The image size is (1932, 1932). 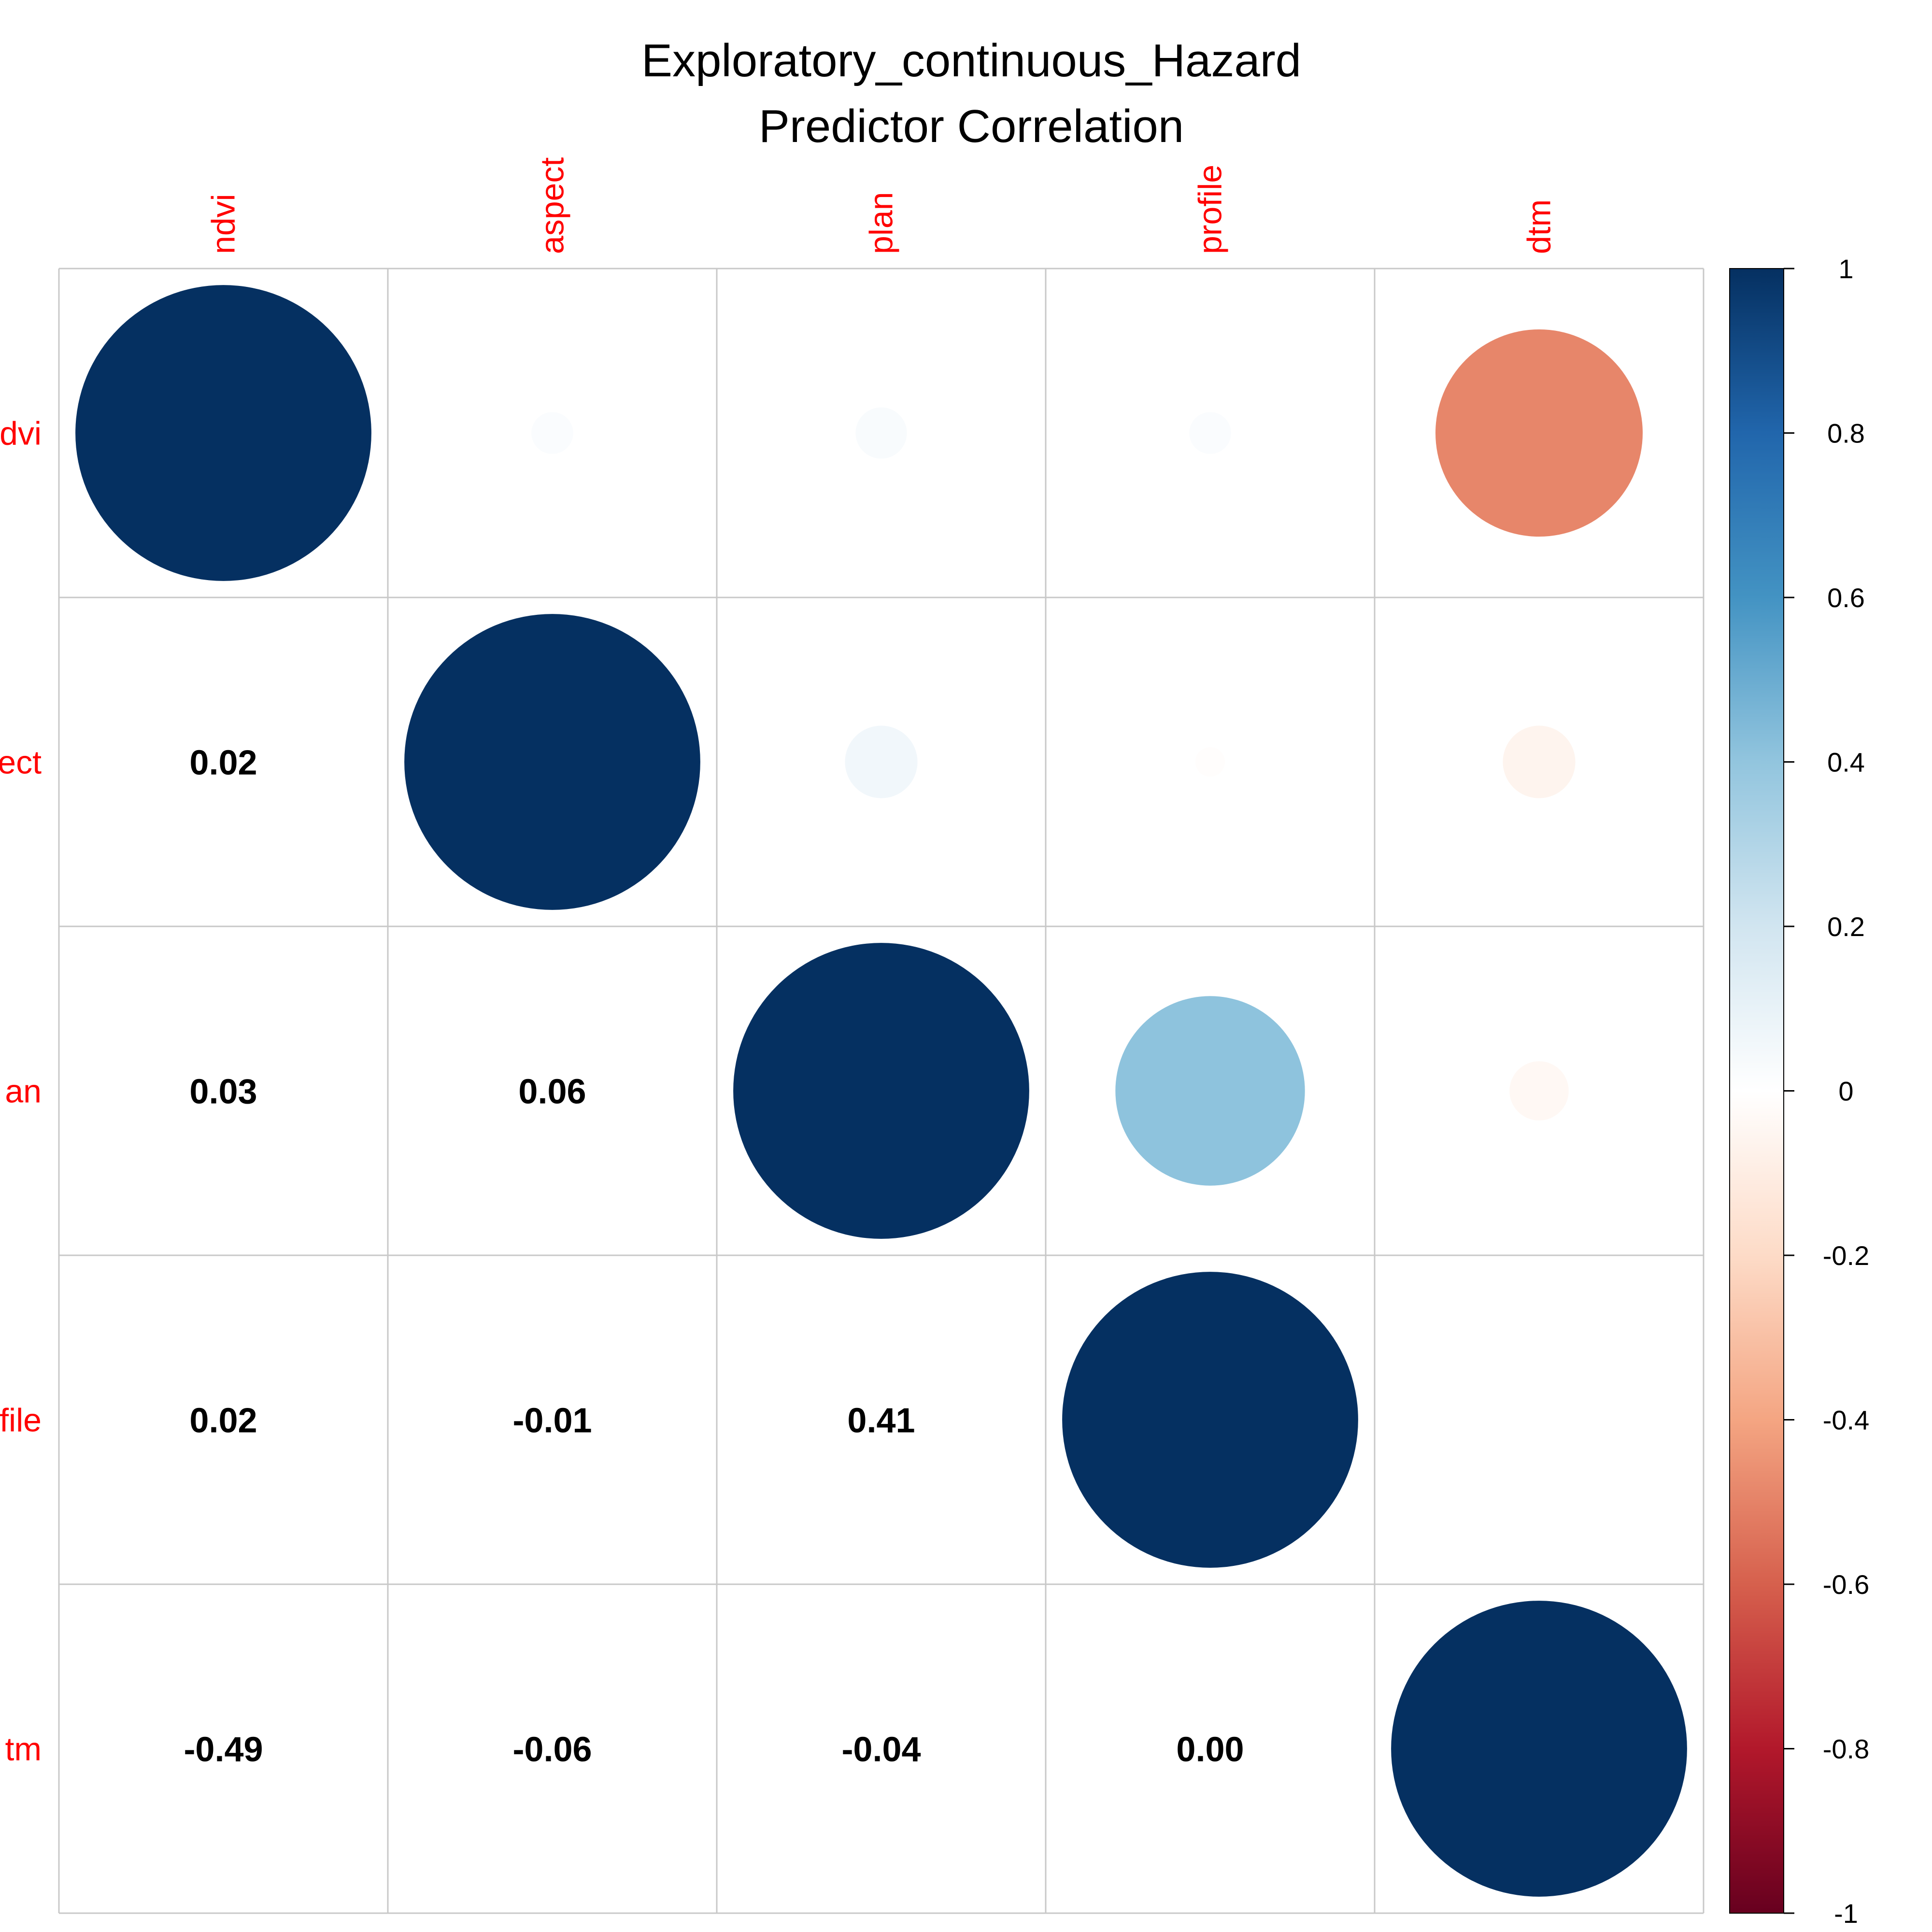 What do you see at coordinates (1846, 1584) in the screenshot?
I see `colorbar-tick-label: -0.6` at bounding box center [1846, 1584].